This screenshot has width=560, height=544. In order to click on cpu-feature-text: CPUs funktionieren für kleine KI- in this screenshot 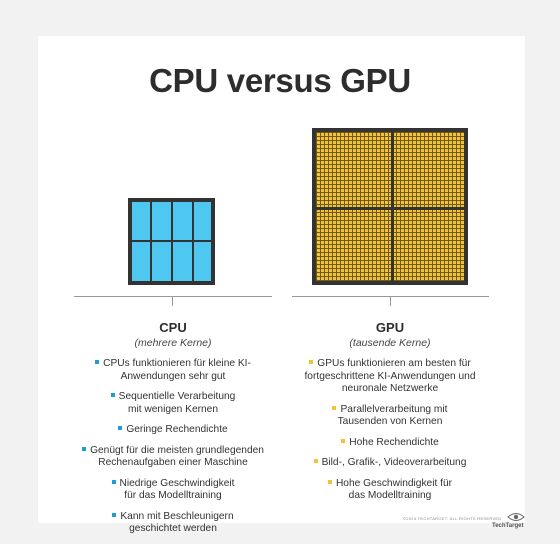, I will do `click(177, 363)`.